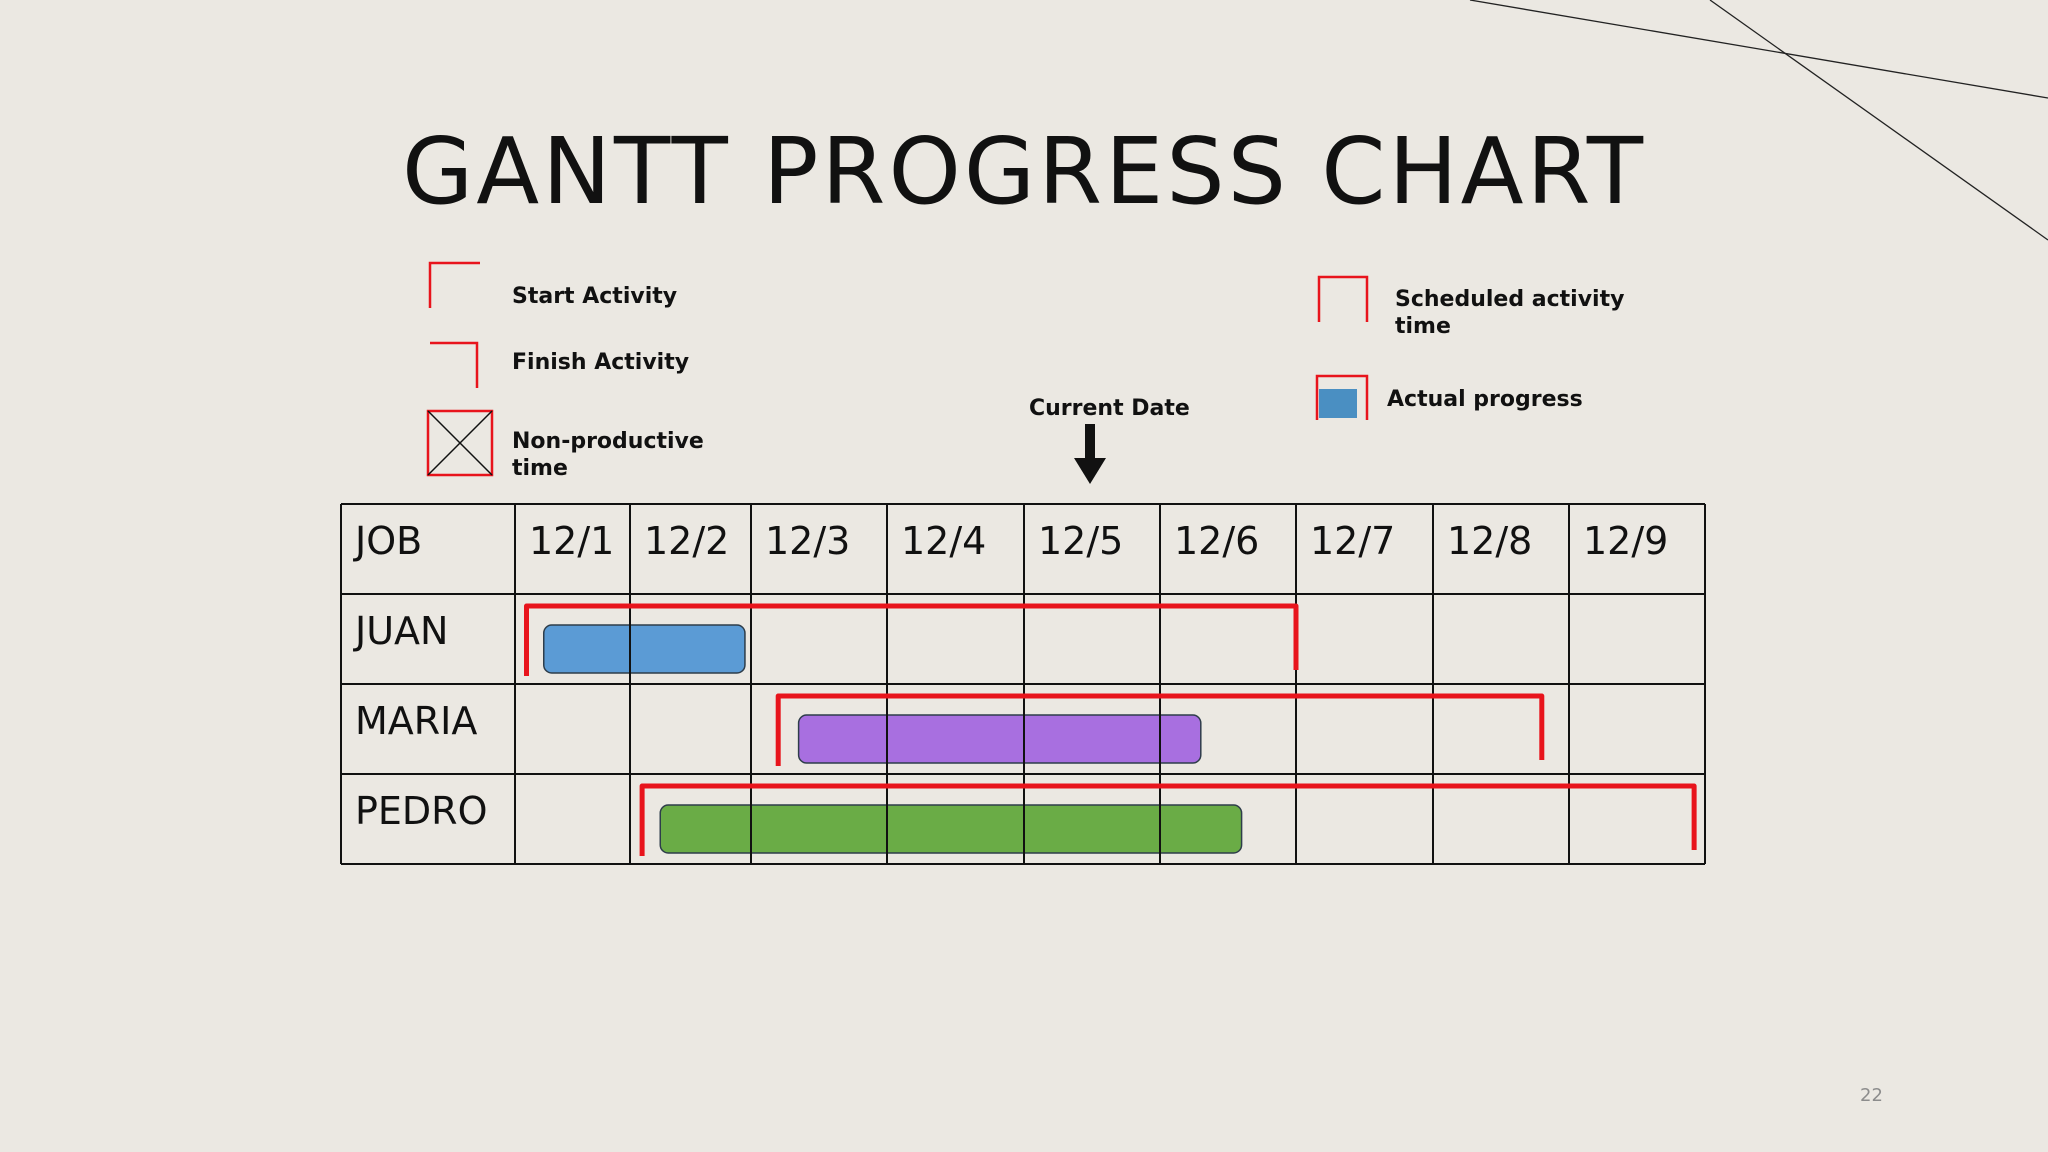 The width and height of the screenshot is (2048, 1152). I want to click on page-title: GANTT PROGRESS CHART, so click(1024, 171).